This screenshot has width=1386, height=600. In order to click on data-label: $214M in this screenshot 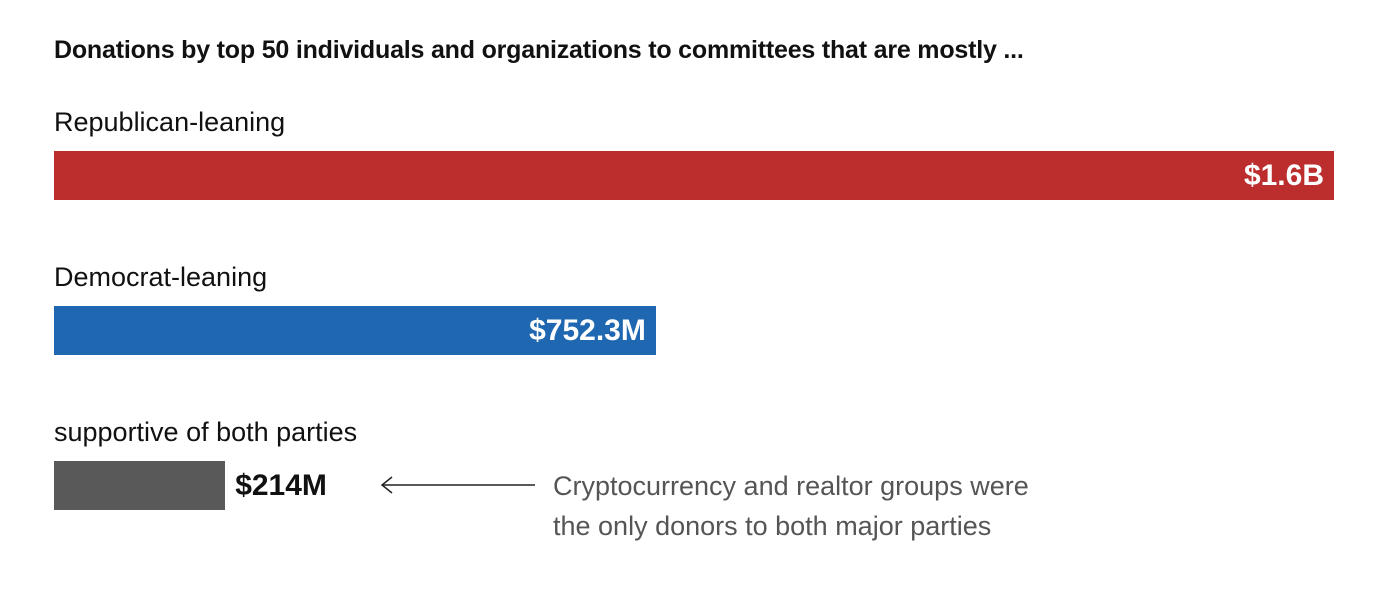, I will do `click(281, 485)`.